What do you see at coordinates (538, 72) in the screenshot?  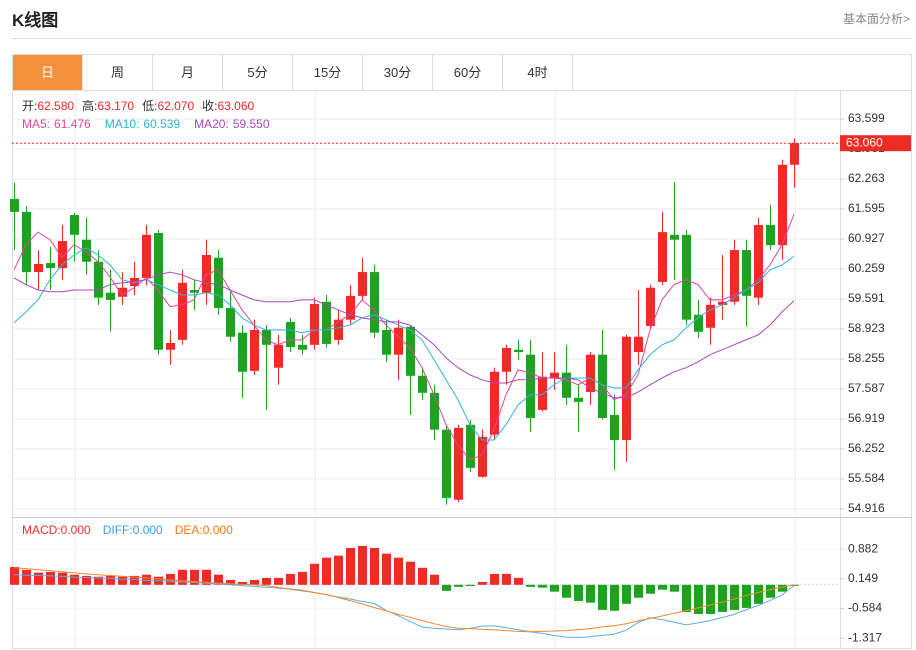 I see `tab: 4时` at bounding box center [538, 72].